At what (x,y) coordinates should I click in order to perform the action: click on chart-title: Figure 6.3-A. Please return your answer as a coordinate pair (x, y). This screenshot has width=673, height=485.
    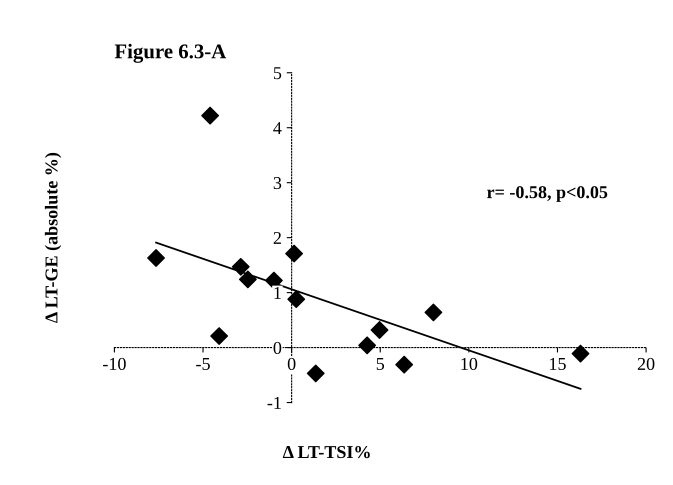
    Looking at the image, I should click on (170, 53).